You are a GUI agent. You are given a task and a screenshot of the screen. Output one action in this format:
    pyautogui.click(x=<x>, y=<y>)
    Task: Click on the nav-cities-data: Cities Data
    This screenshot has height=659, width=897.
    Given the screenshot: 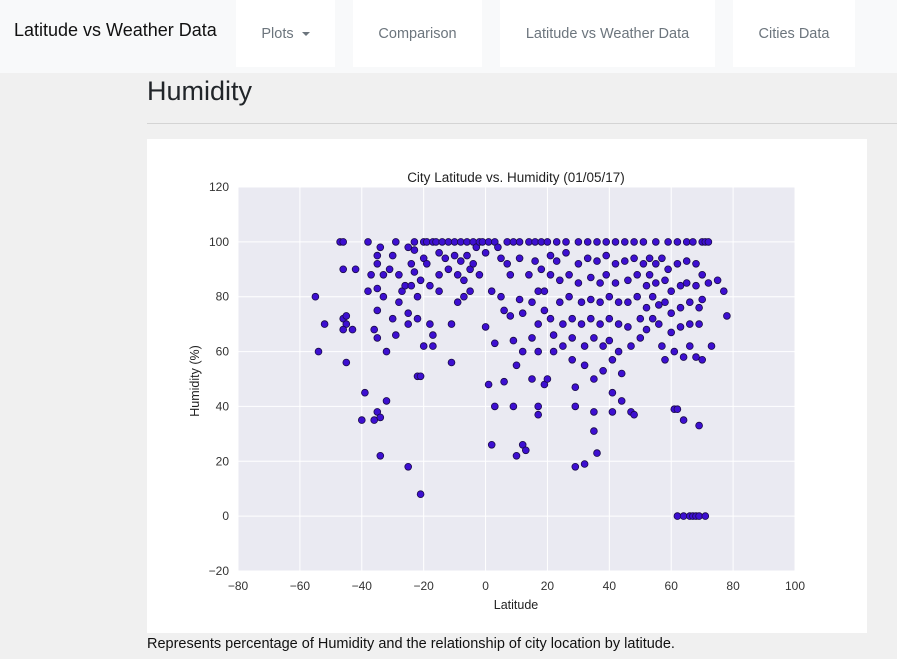 What is the action you would take?
    pyautogui.click(x=794, y=33)
    